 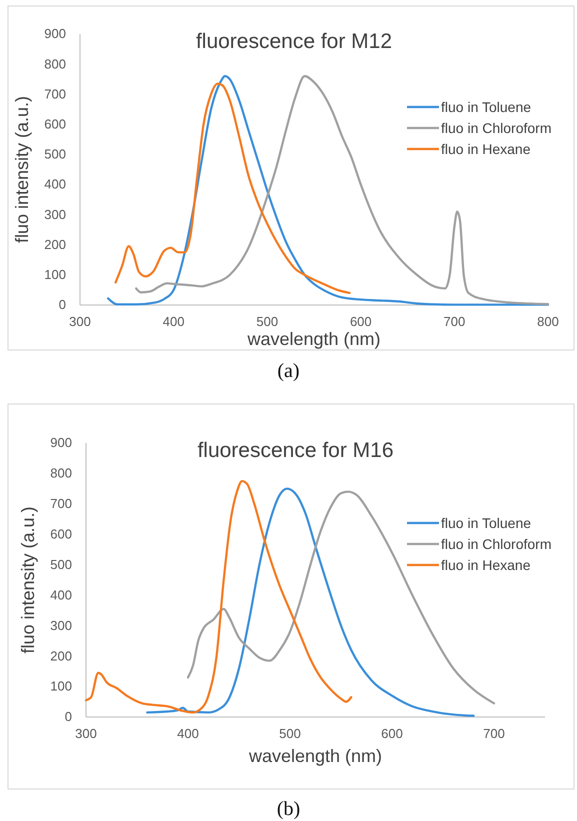 I want to click on chart-title: fluorescence for M12, so click(x=294, y=41).